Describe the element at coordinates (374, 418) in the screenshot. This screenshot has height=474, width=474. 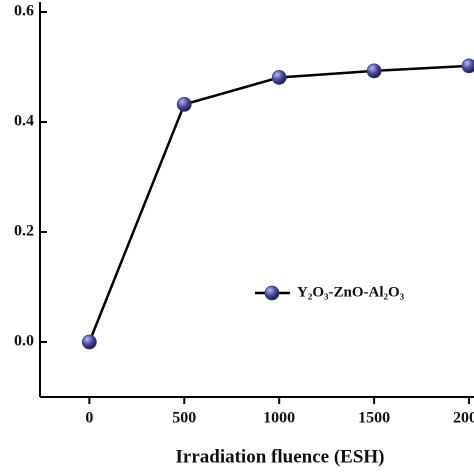
I see `x-tick-label: 1500` at that location.